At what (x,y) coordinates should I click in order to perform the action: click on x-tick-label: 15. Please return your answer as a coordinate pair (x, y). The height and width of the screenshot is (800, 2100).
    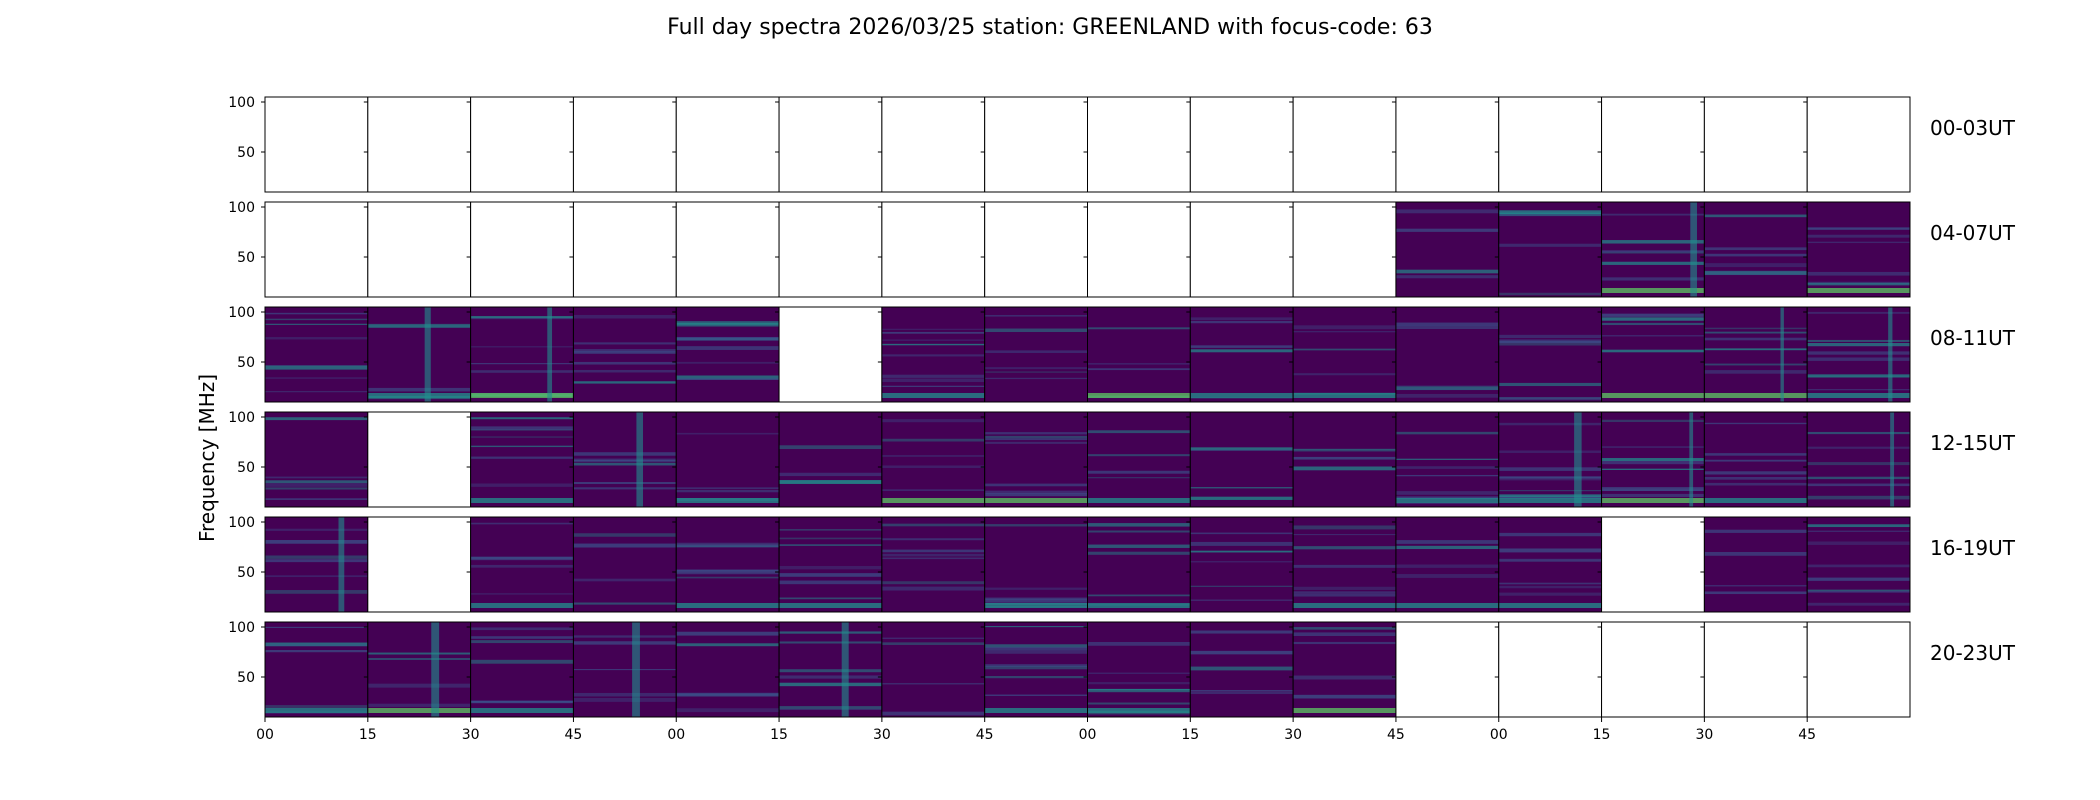
    Looking at the image, I should click on (1190, 735).